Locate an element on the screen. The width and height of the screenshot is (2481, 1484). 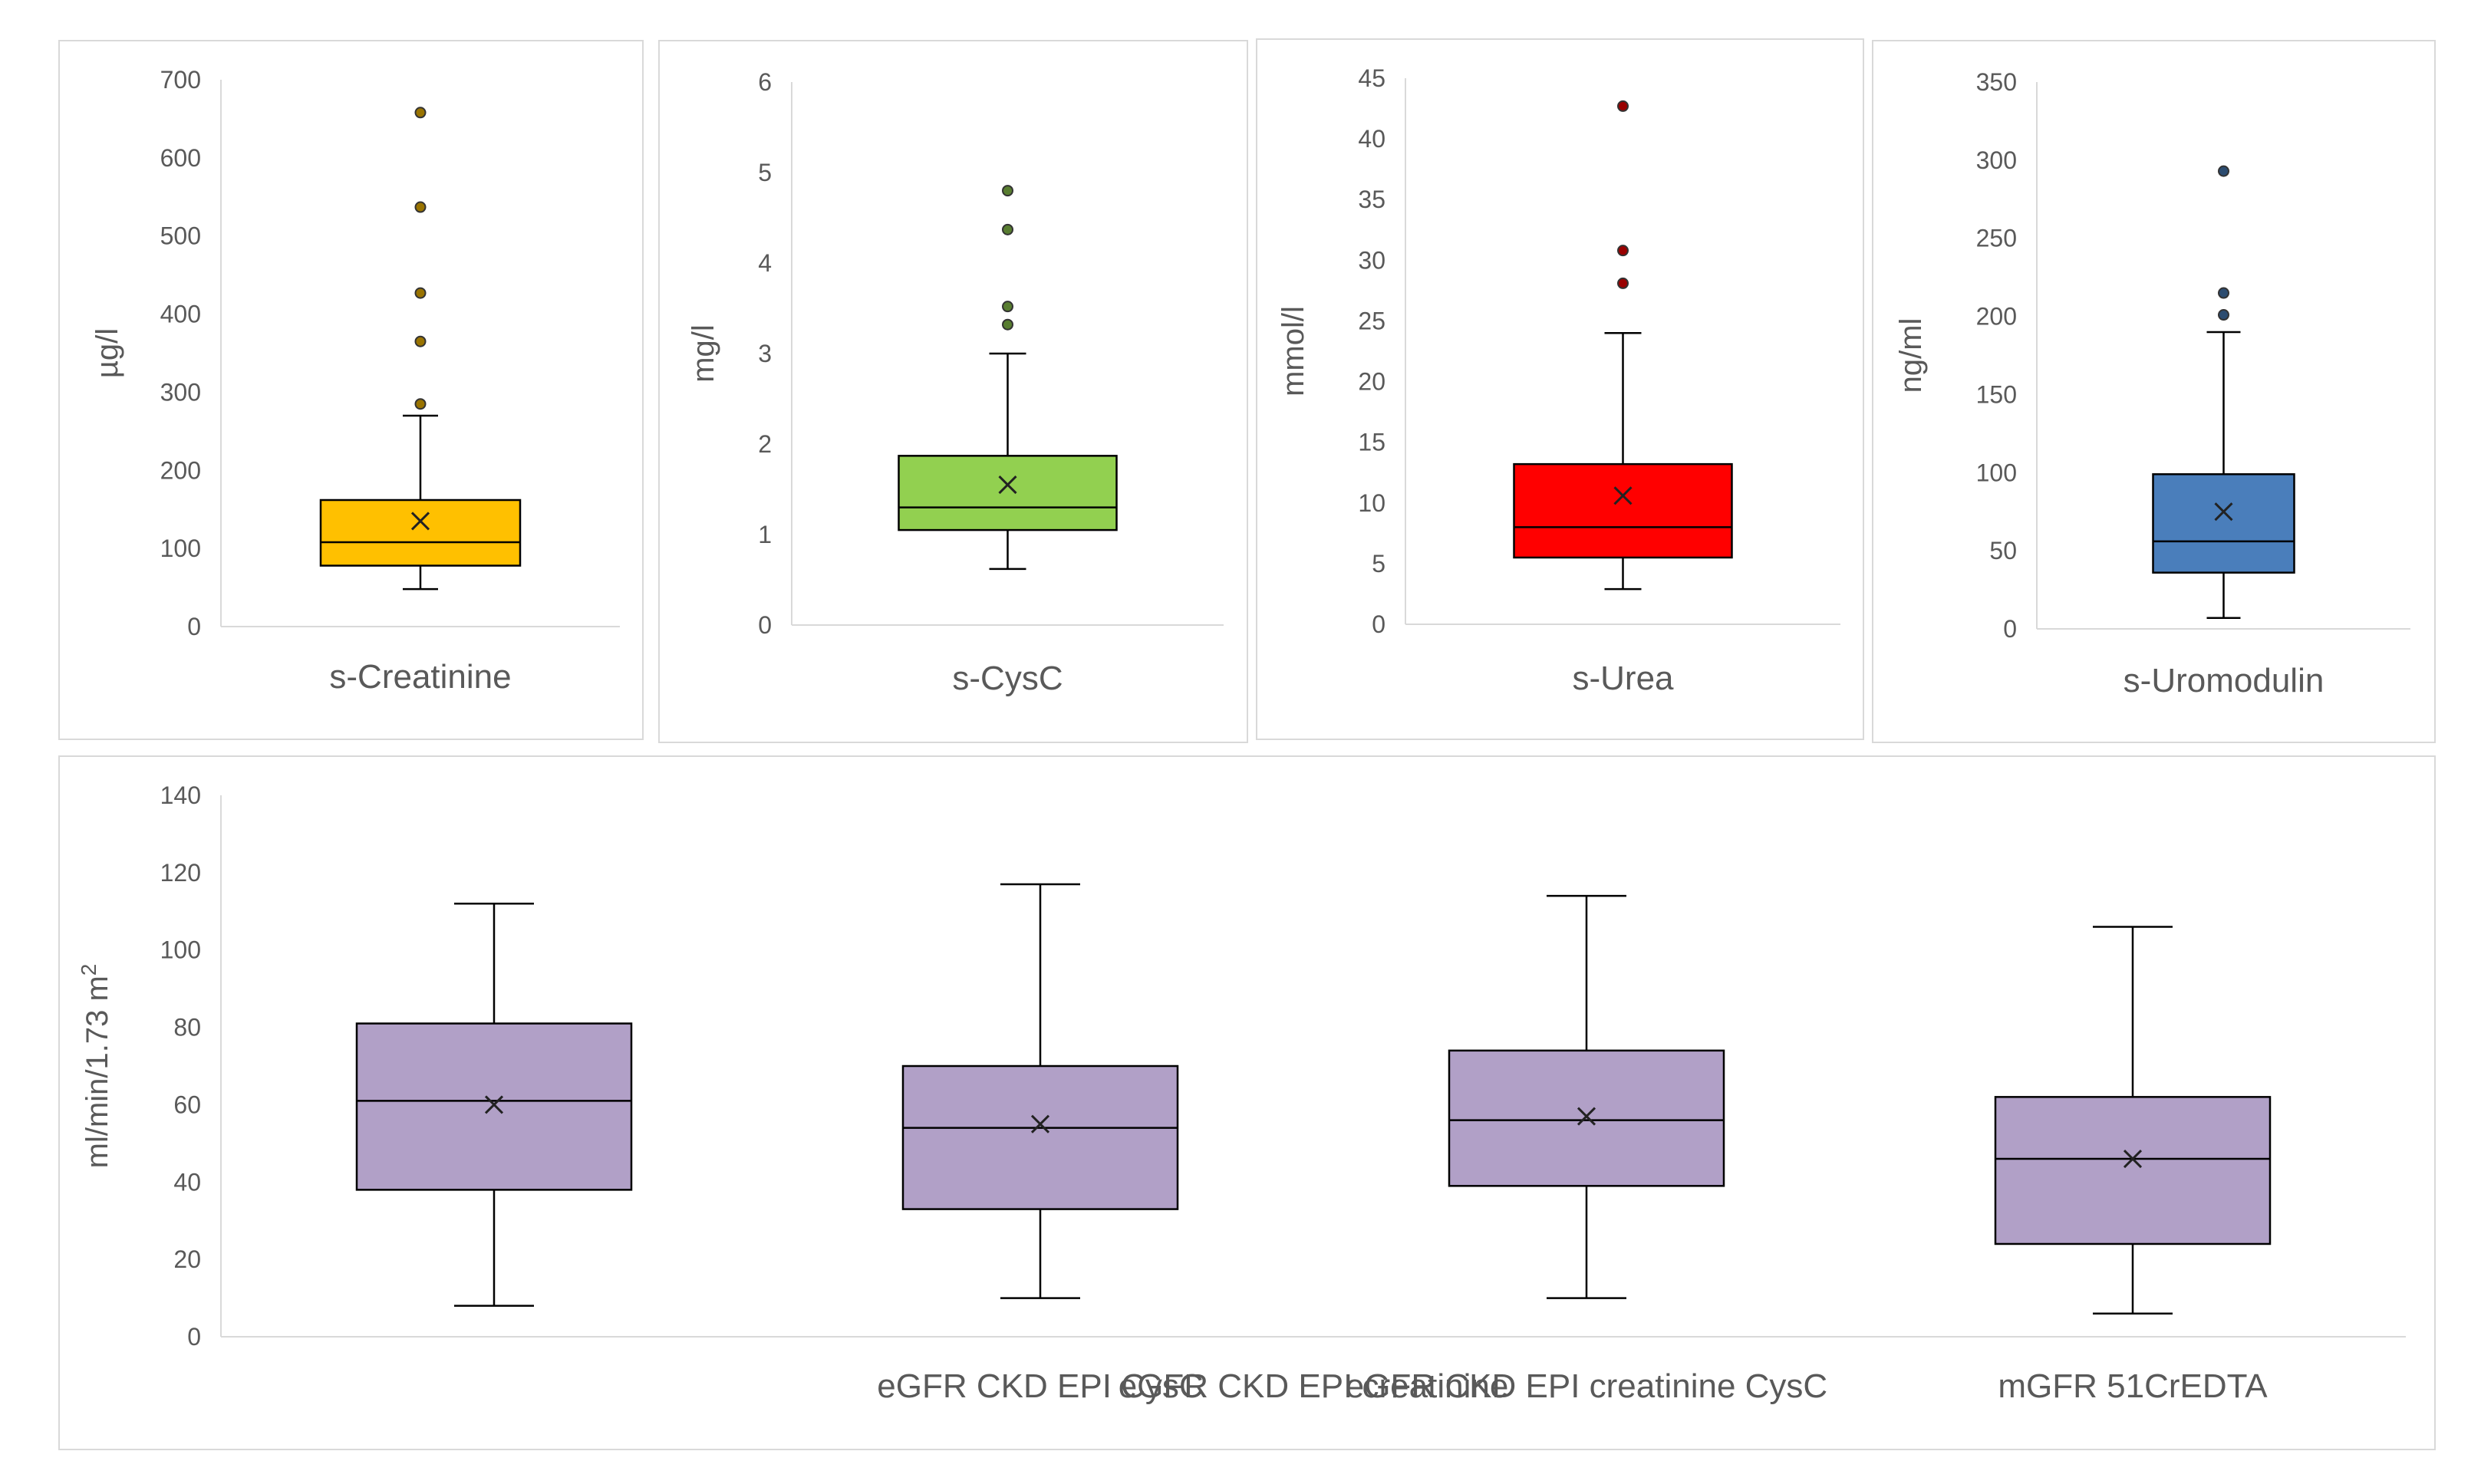
chart-panel-s-uromodulin: 0 50 100 150 200 250 300 350 ng/ml s-Uromodulin is located at coordinates (2154, 391).